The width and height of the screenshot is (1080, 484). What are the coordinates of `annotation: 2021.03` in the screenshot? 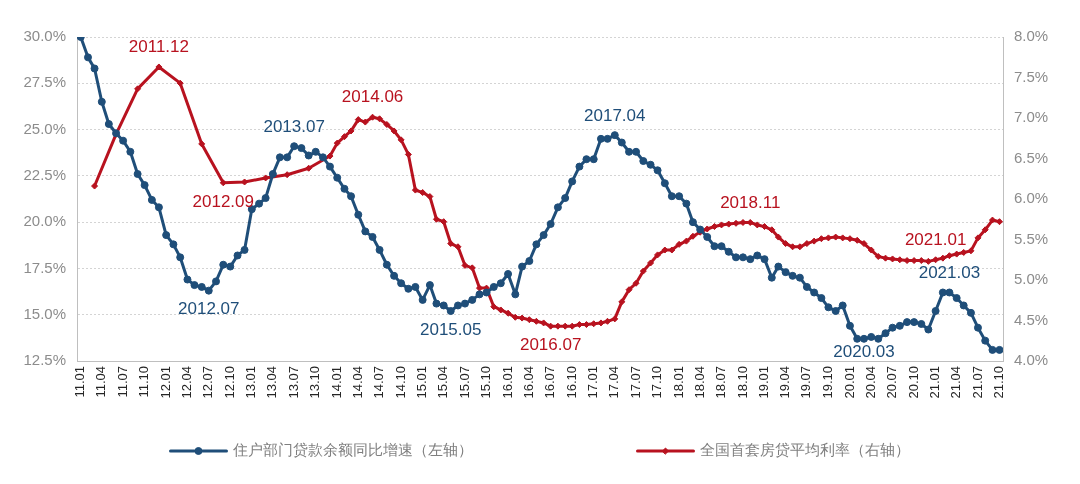 It's located at (949, 273).